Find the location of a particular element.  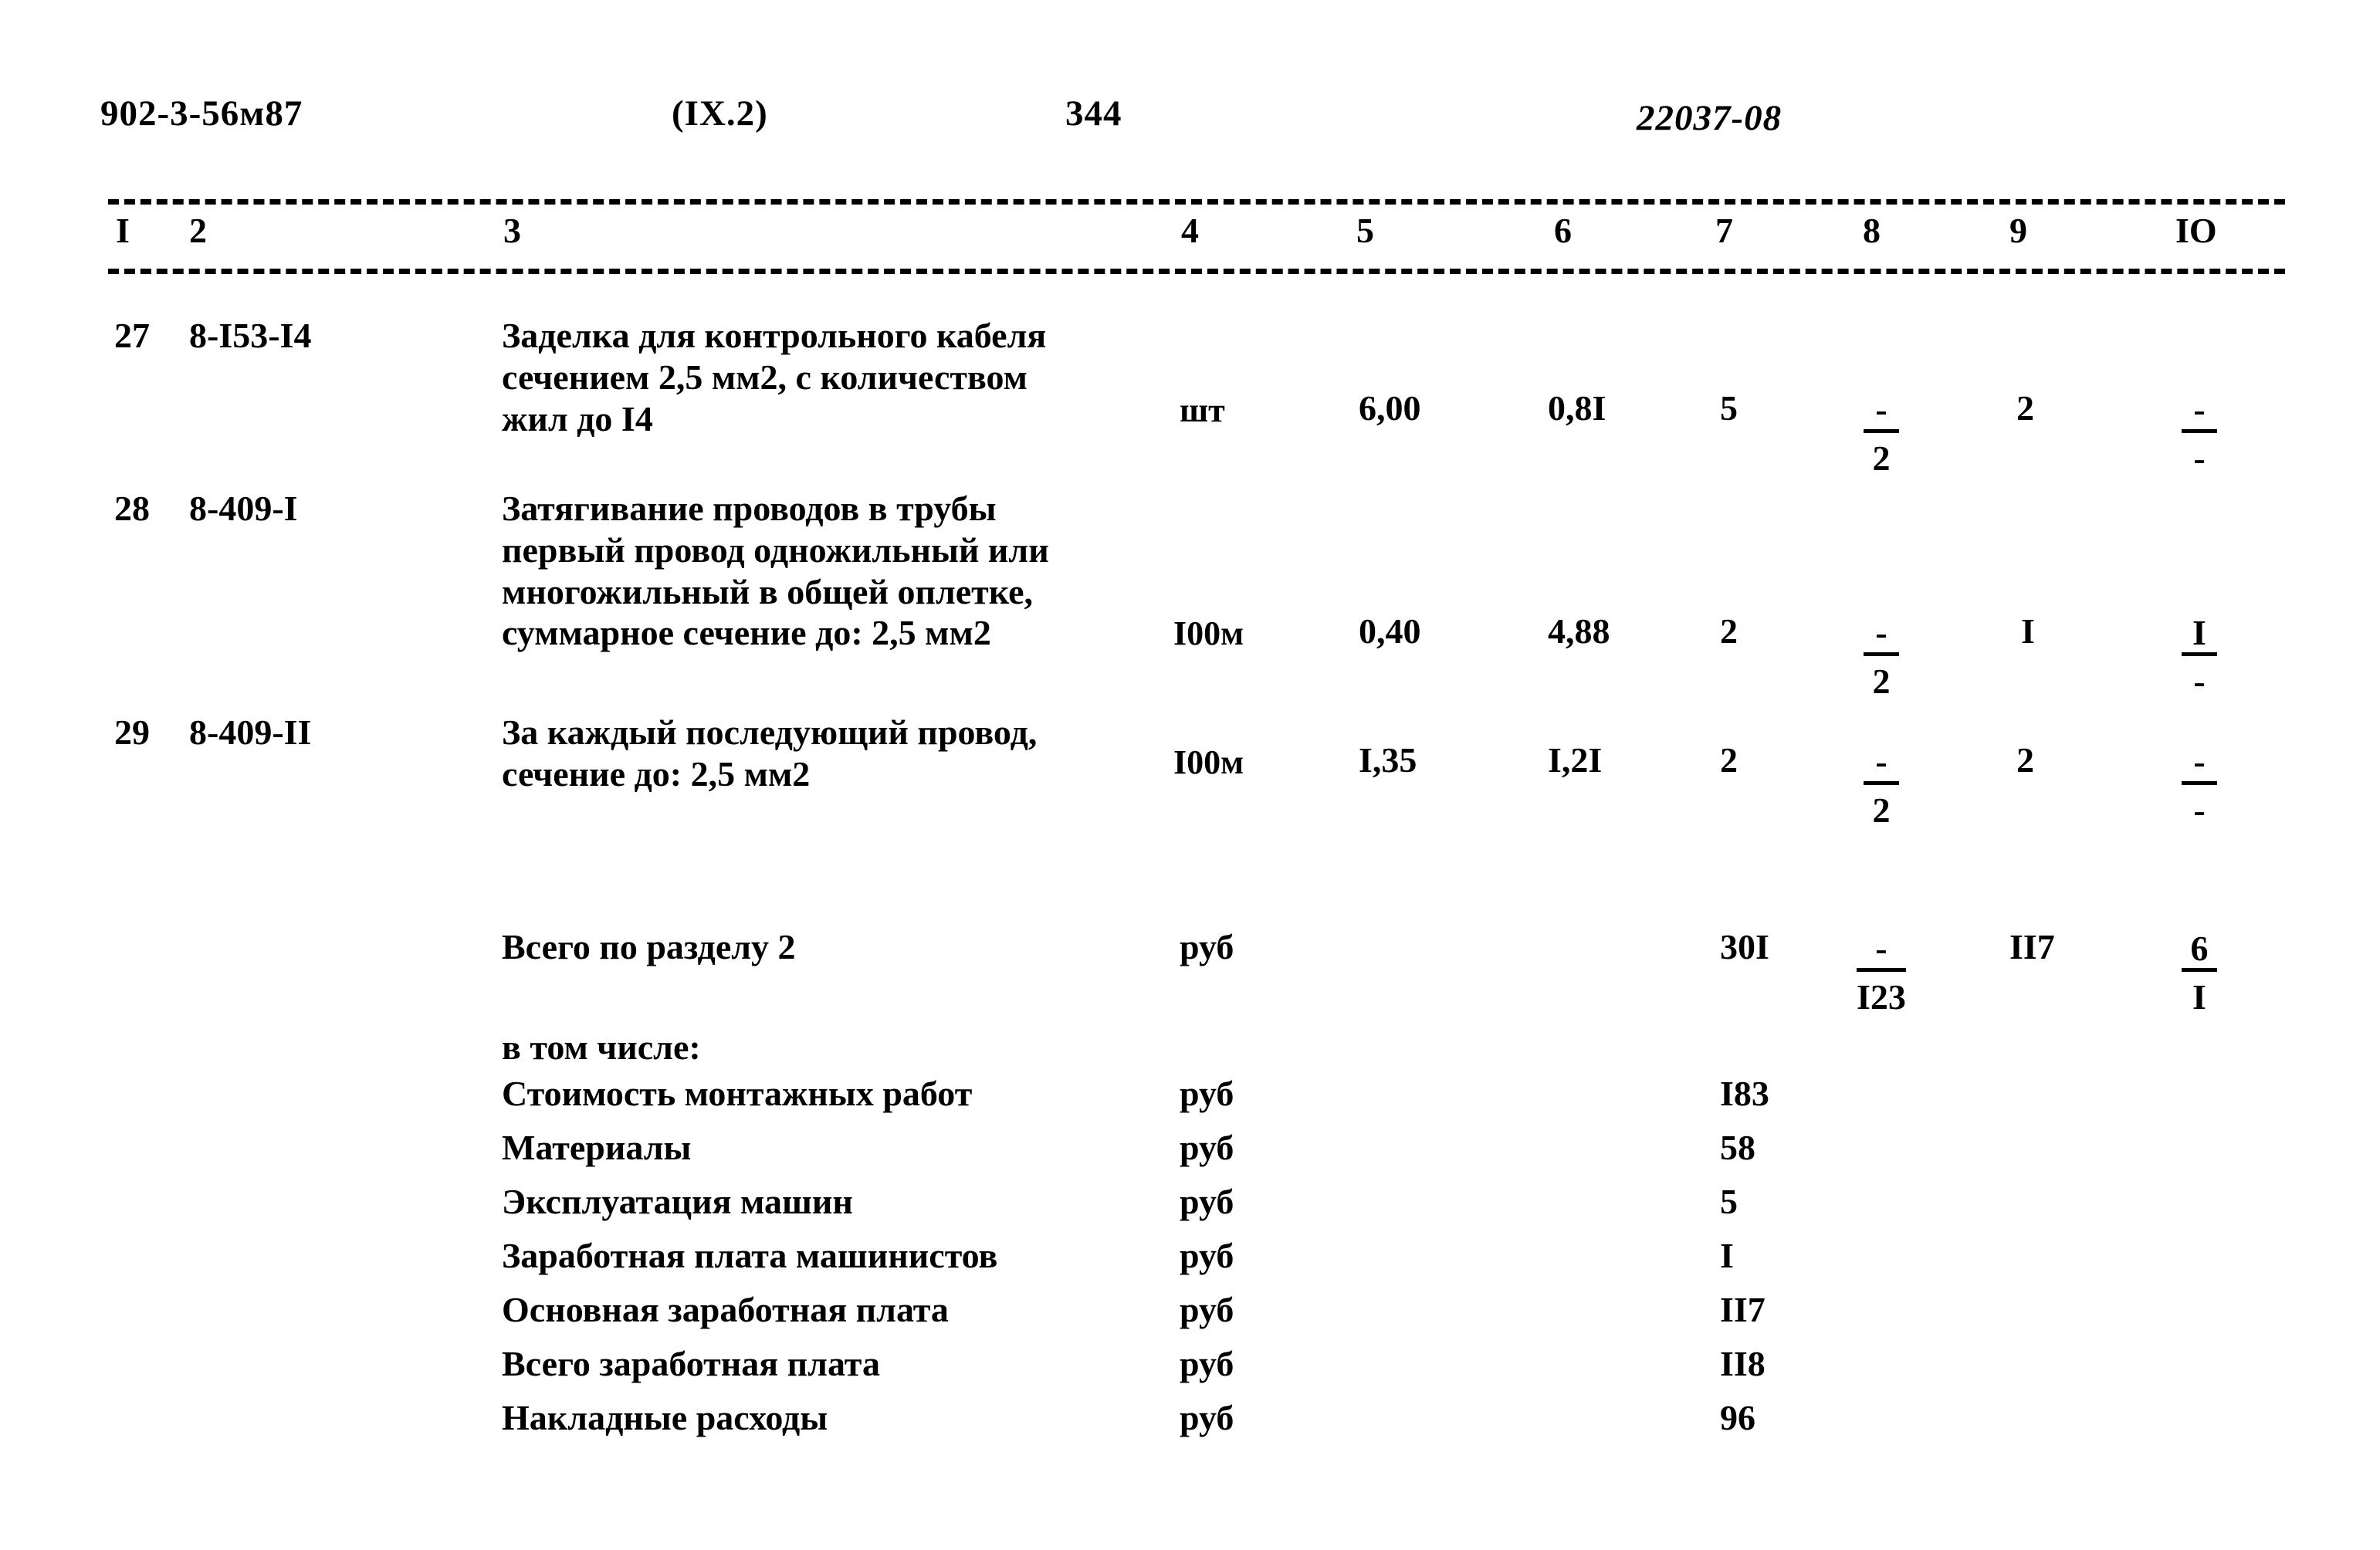

row-number: 27 is located at coordinates (132, 335).